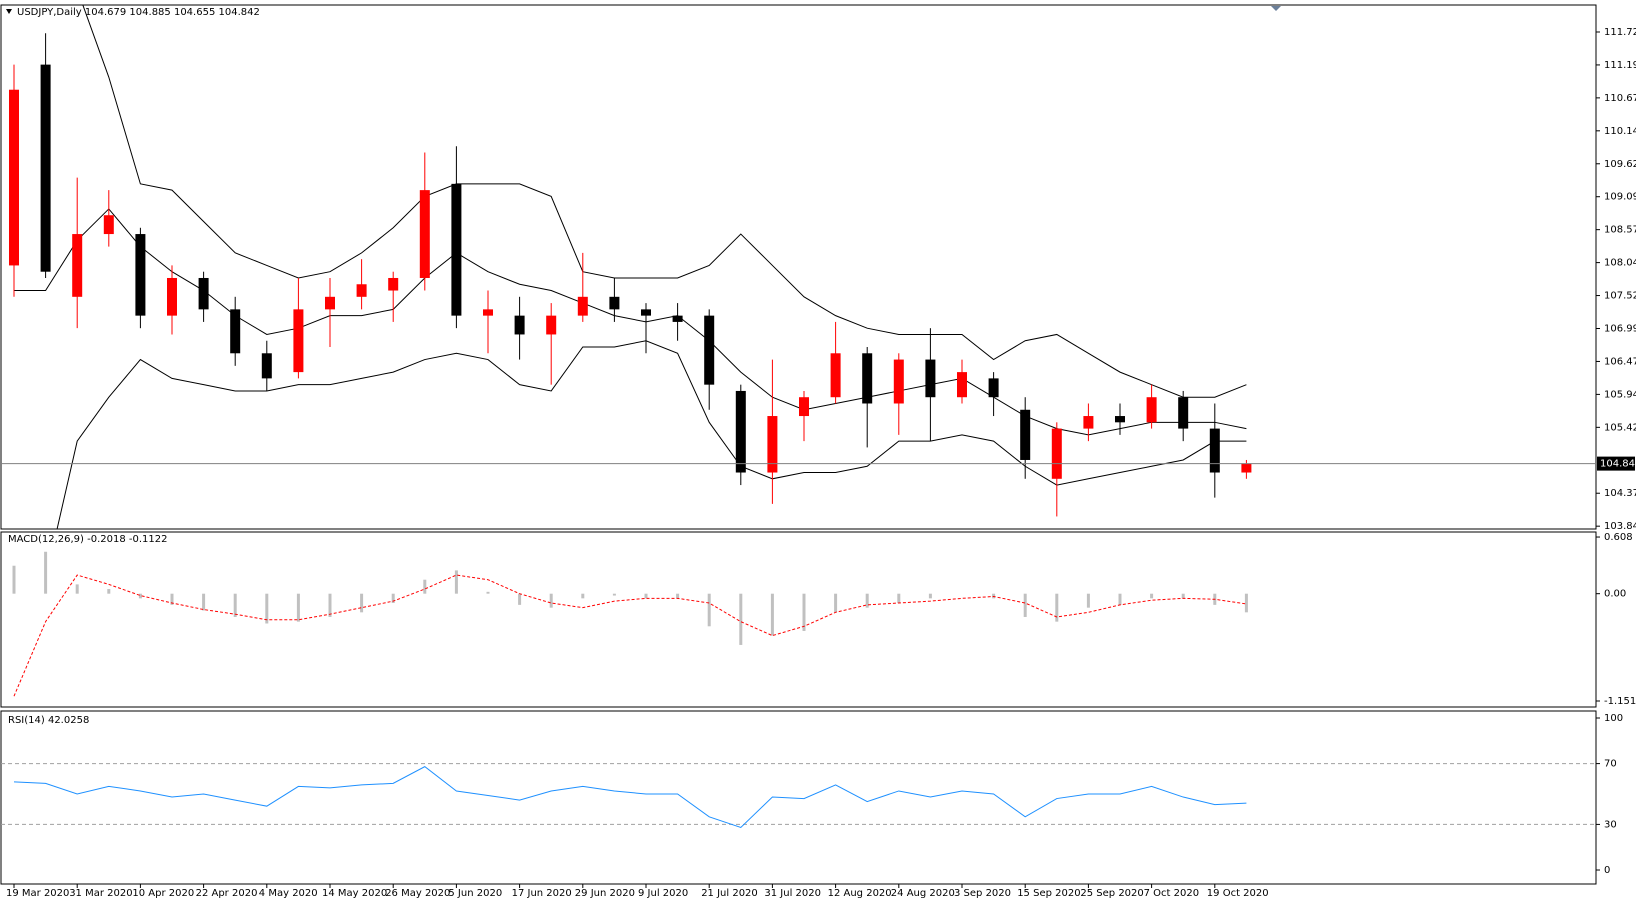  What do you see at coordinates (1048, 893) in the screenshot?
I see `x-tick-label: 15 Sep 2020` at bounding box center [1048, 893].